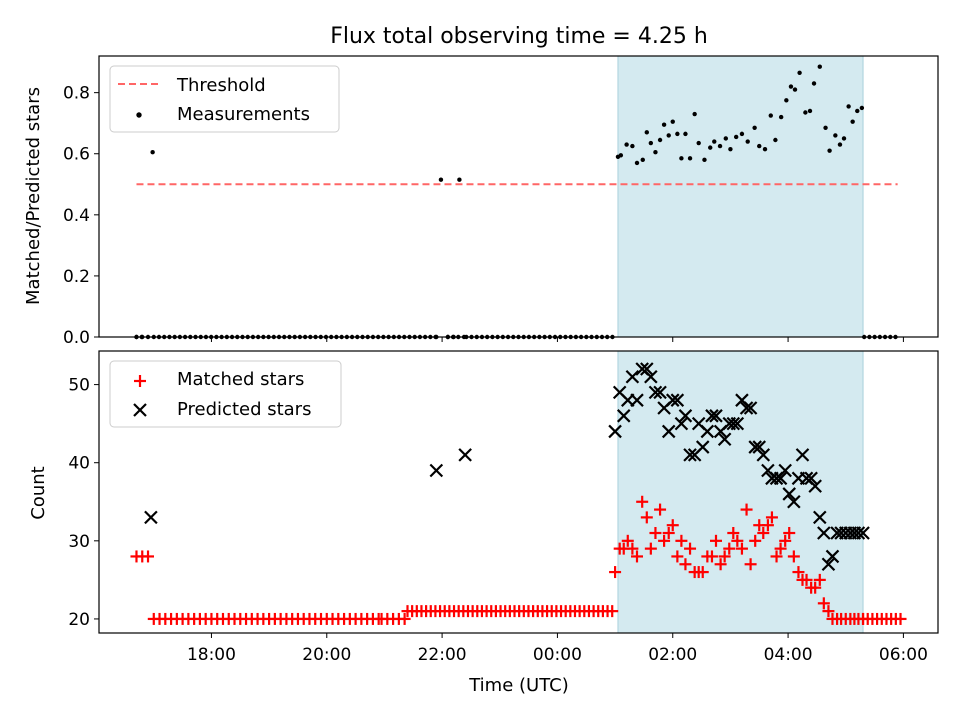 The height and width of the screenshot is (720, 960). What do you see at coordinates (442, 655) in the screenshot?
I see `x-tick-label: 22:00` at bounding box center [442, 655].